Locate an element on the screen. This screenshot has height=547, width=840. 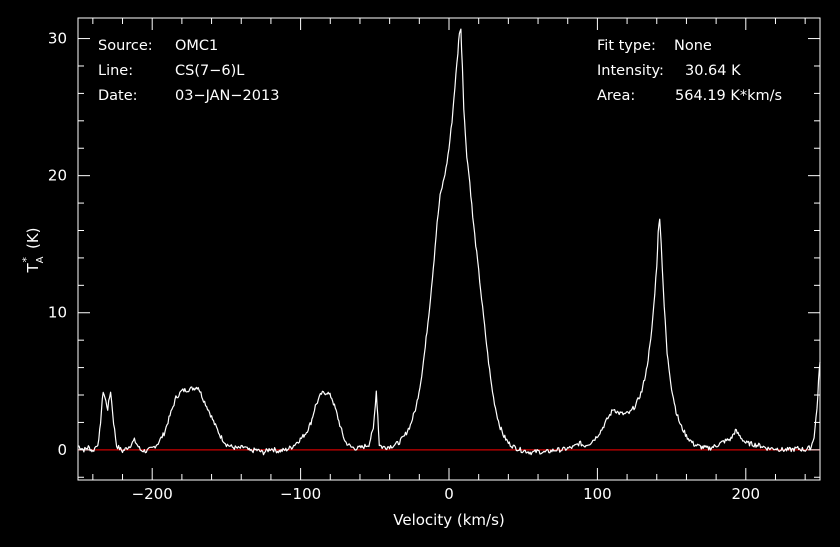
area-value: 564.19 K*km/s is located at coordinates (728, 96).